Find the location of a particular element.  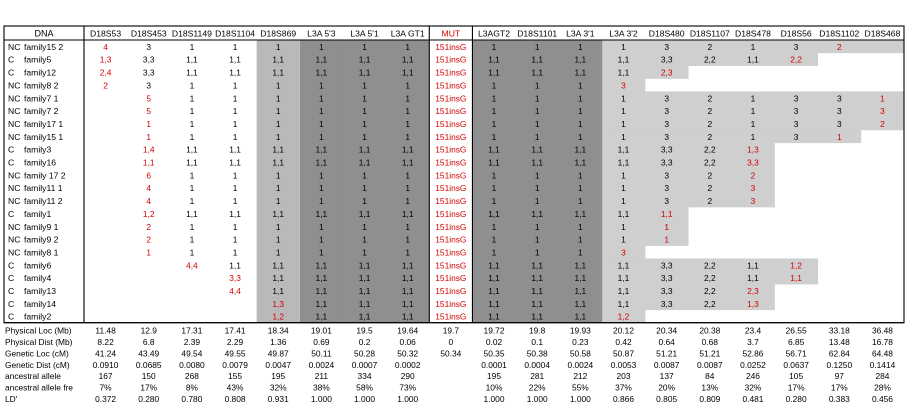

stat-value: 0.1414 is located at coordinates (883, 365).